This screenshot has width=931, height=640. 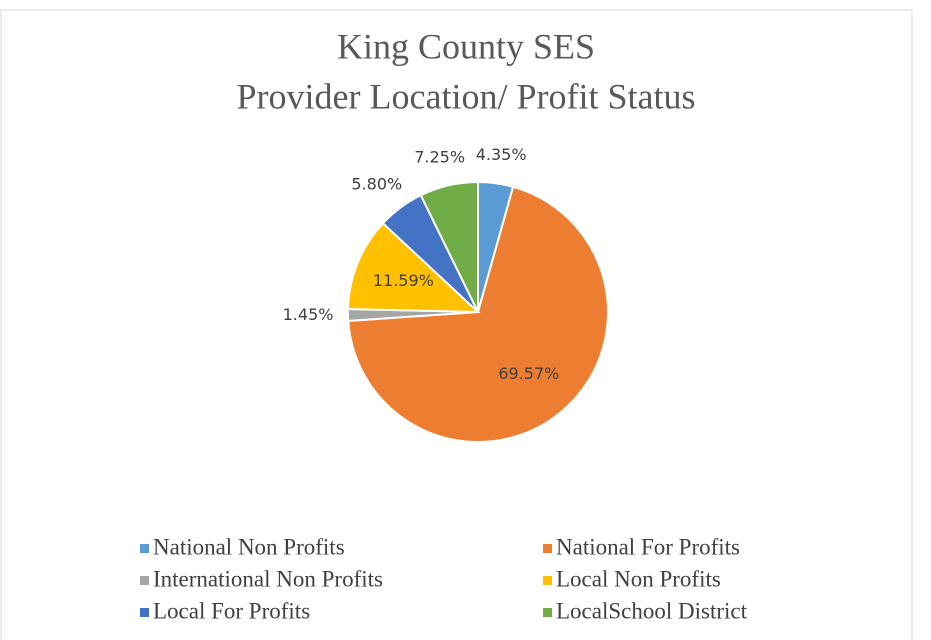 I want to click on data-label: 4.35%, so click(x=501, y=154).